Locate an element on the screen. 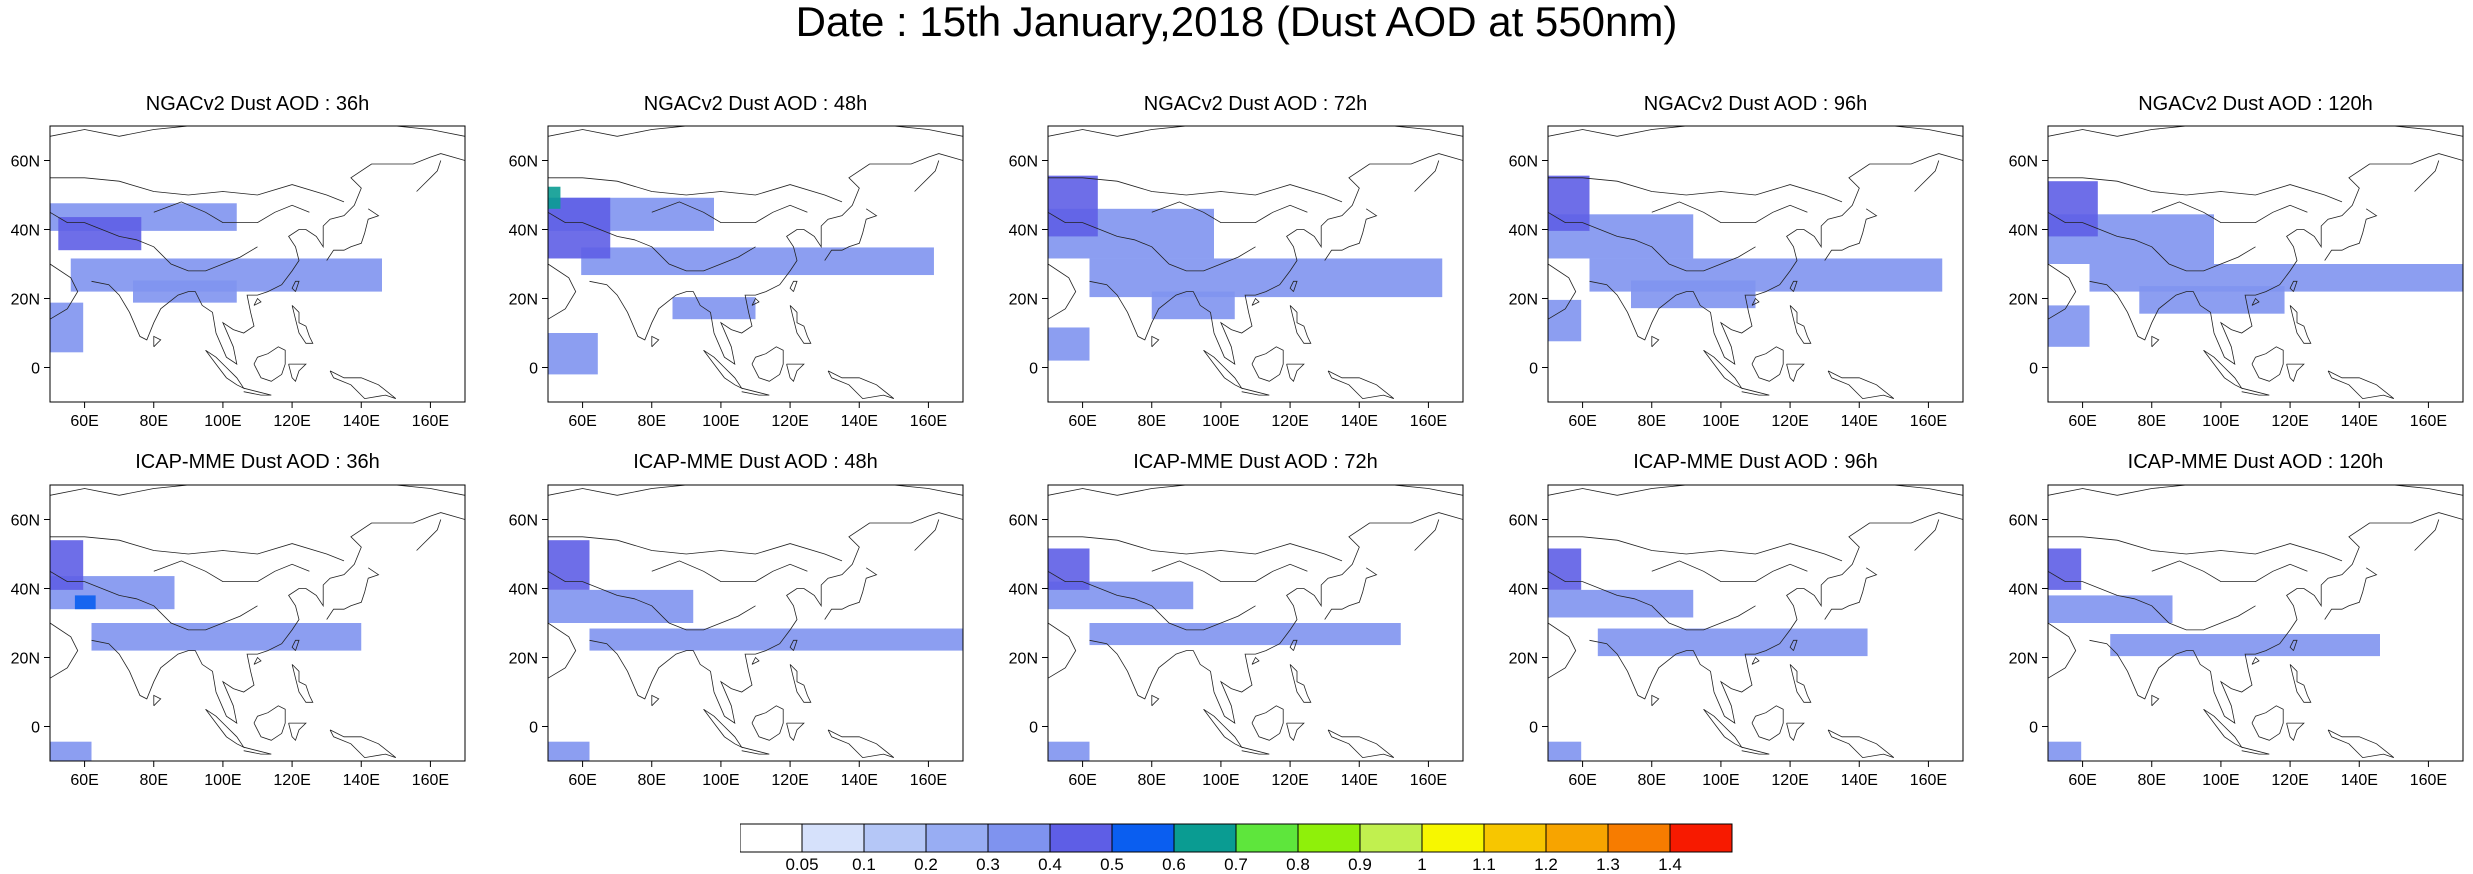  colorbar-label: 0.5 is located at coordinates (1112, 863).